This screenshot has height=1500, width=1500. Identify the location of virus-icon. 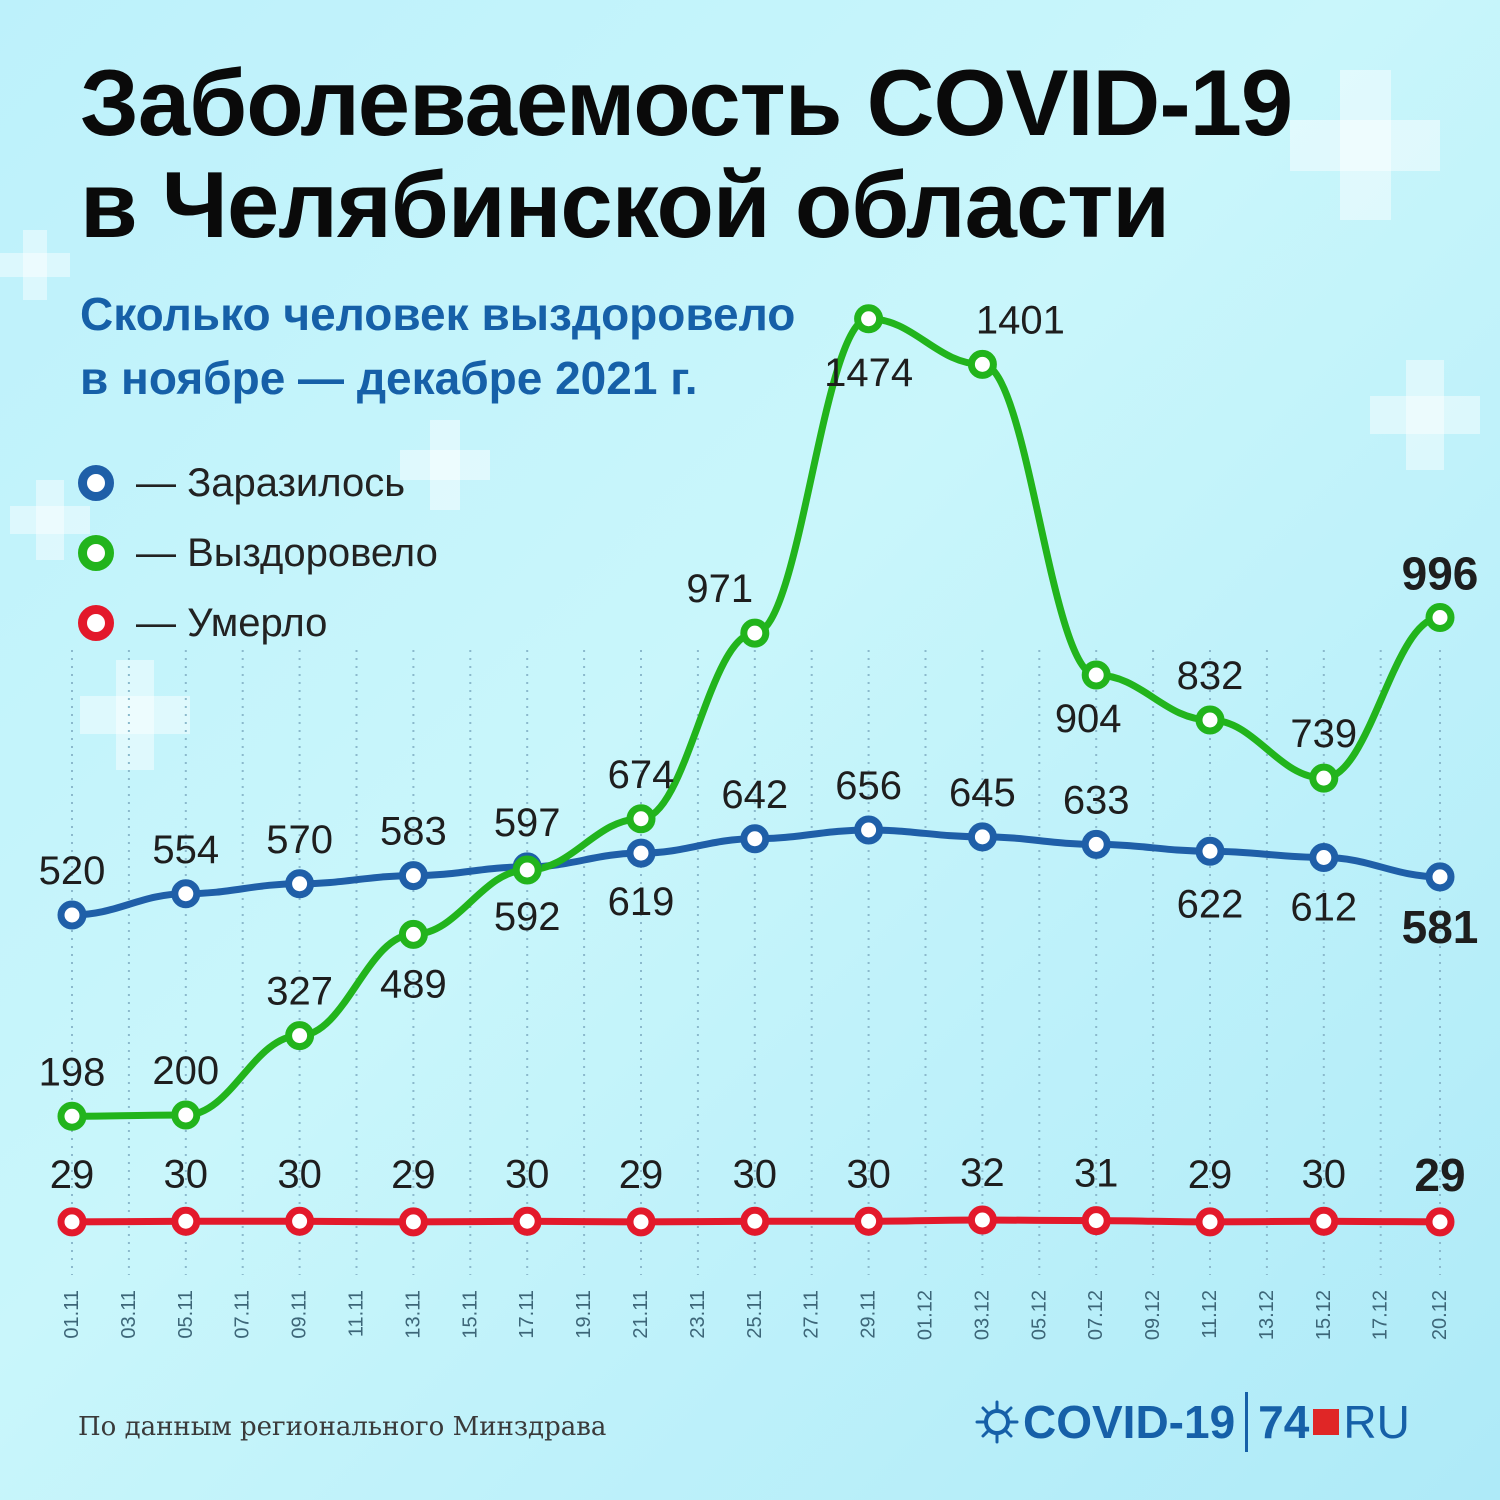
(997, 1422).